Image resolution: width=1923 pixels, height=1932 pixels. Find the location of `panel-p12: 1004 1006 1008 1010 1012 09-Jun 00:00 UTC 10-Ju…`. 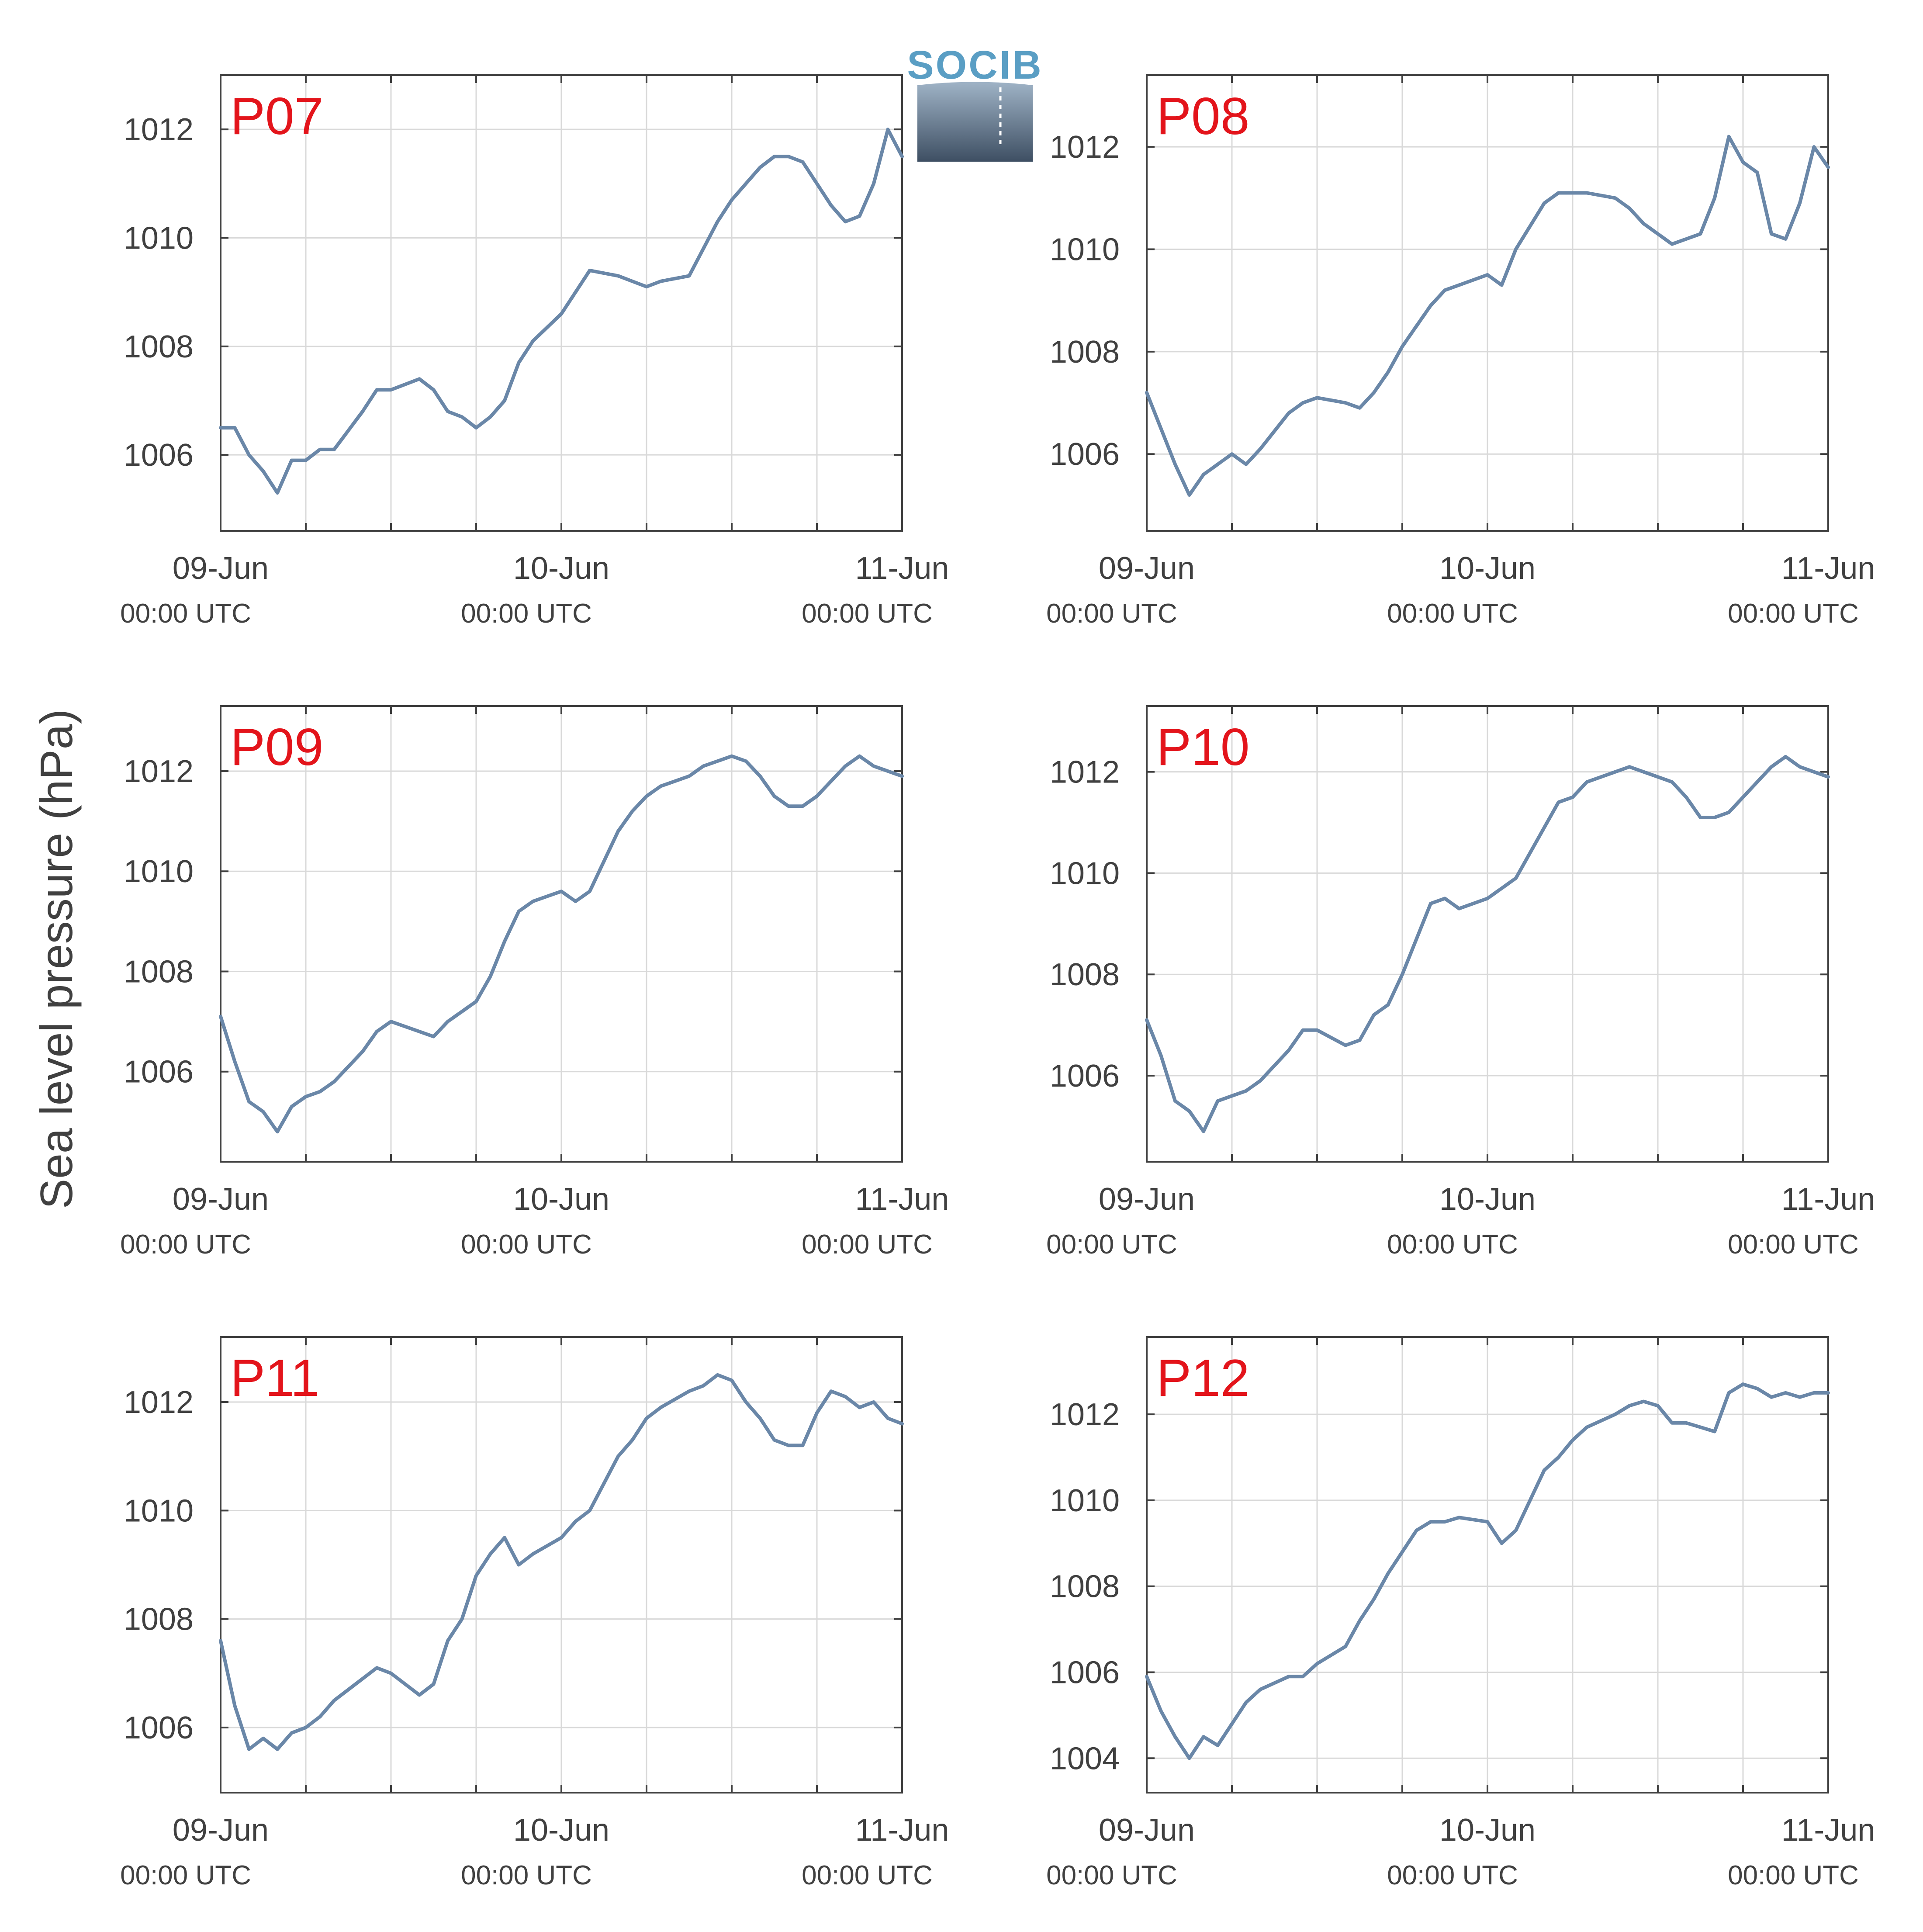

panel-p12: 1004 1006 1008 1010 1012 09-Jun 00:00 UTC 10-Ju… is located at coordinates (1460, 1613).